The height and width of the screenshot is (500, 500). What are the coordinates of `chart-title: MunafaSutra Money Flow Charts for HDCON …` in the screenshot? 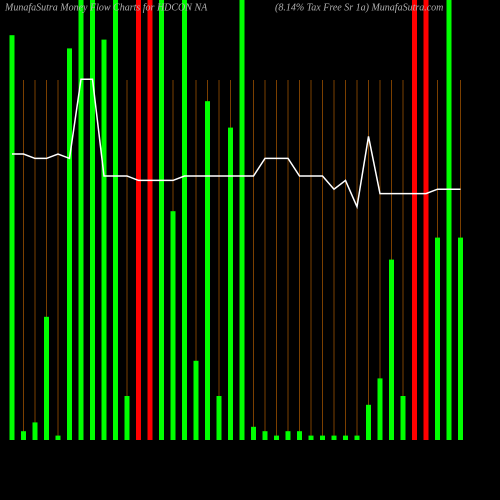 It's located at (106, 7).